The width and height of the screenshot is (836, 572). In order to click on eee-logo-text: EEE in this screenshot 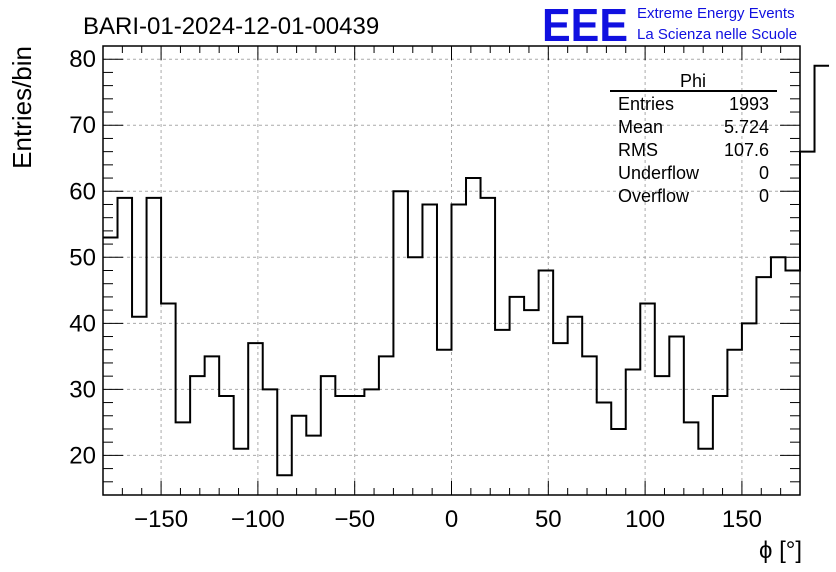, I will do `click(585, 25)`.